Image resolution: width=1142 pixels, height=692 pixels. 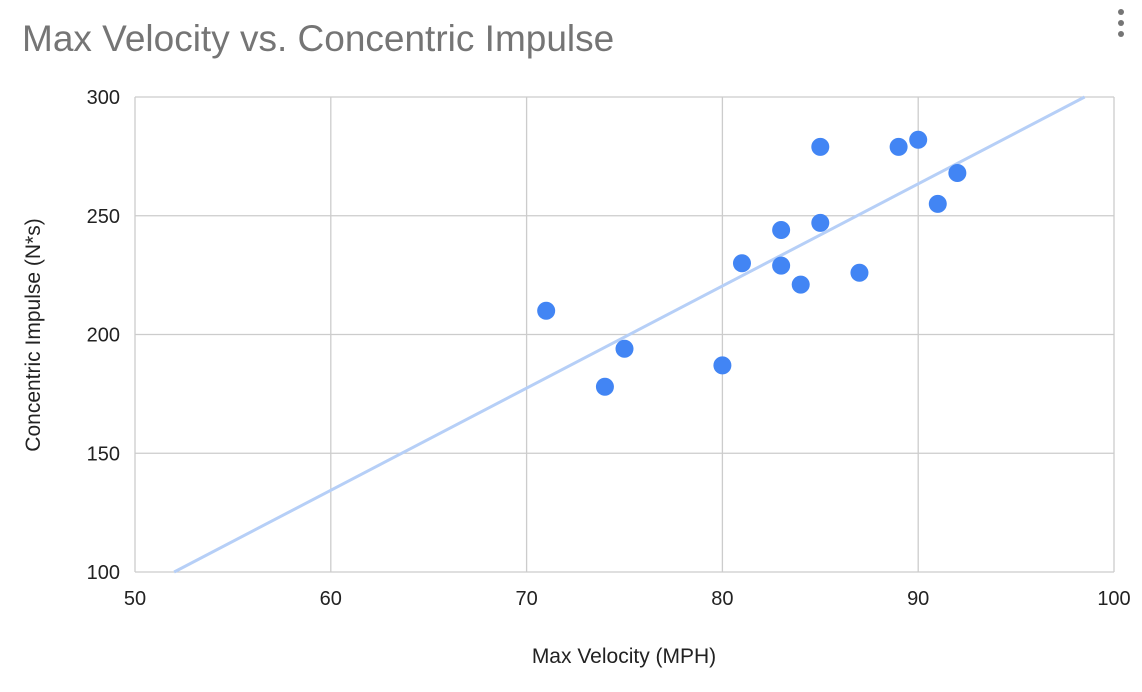 I want to click on x-tick-label: 70, so click(x=526, y=599).